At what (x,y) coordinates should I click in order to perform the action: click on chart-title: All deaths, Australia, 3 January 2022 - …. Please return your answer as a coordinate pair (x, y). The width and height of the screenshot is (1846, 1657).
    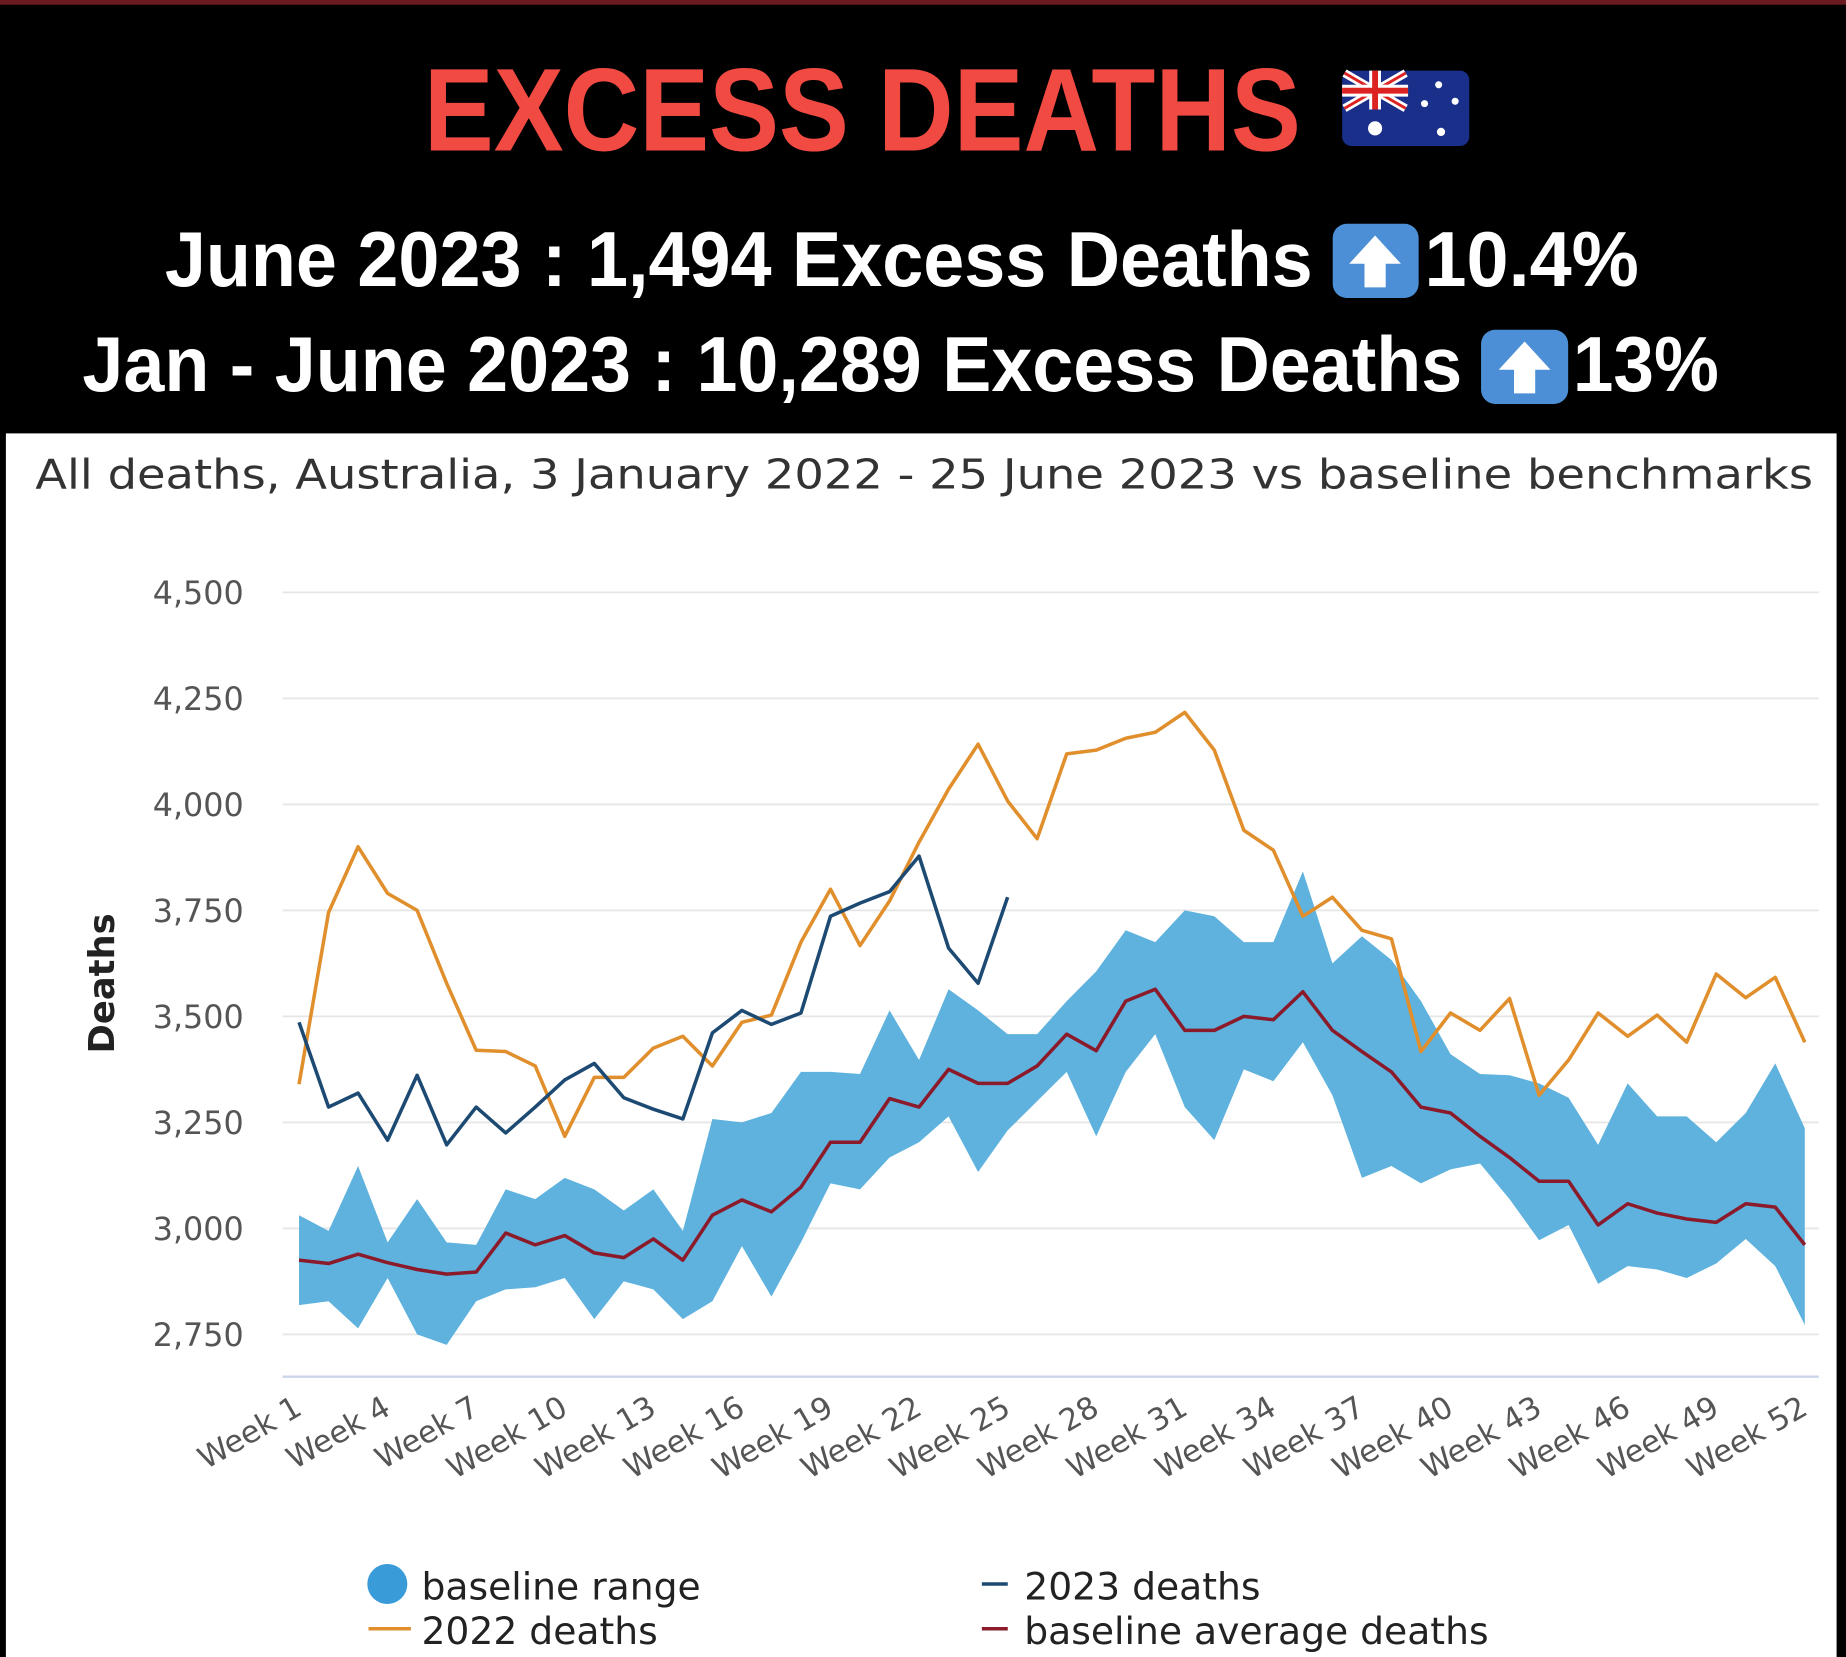
    Looking at the image, I should click on (924, 475).